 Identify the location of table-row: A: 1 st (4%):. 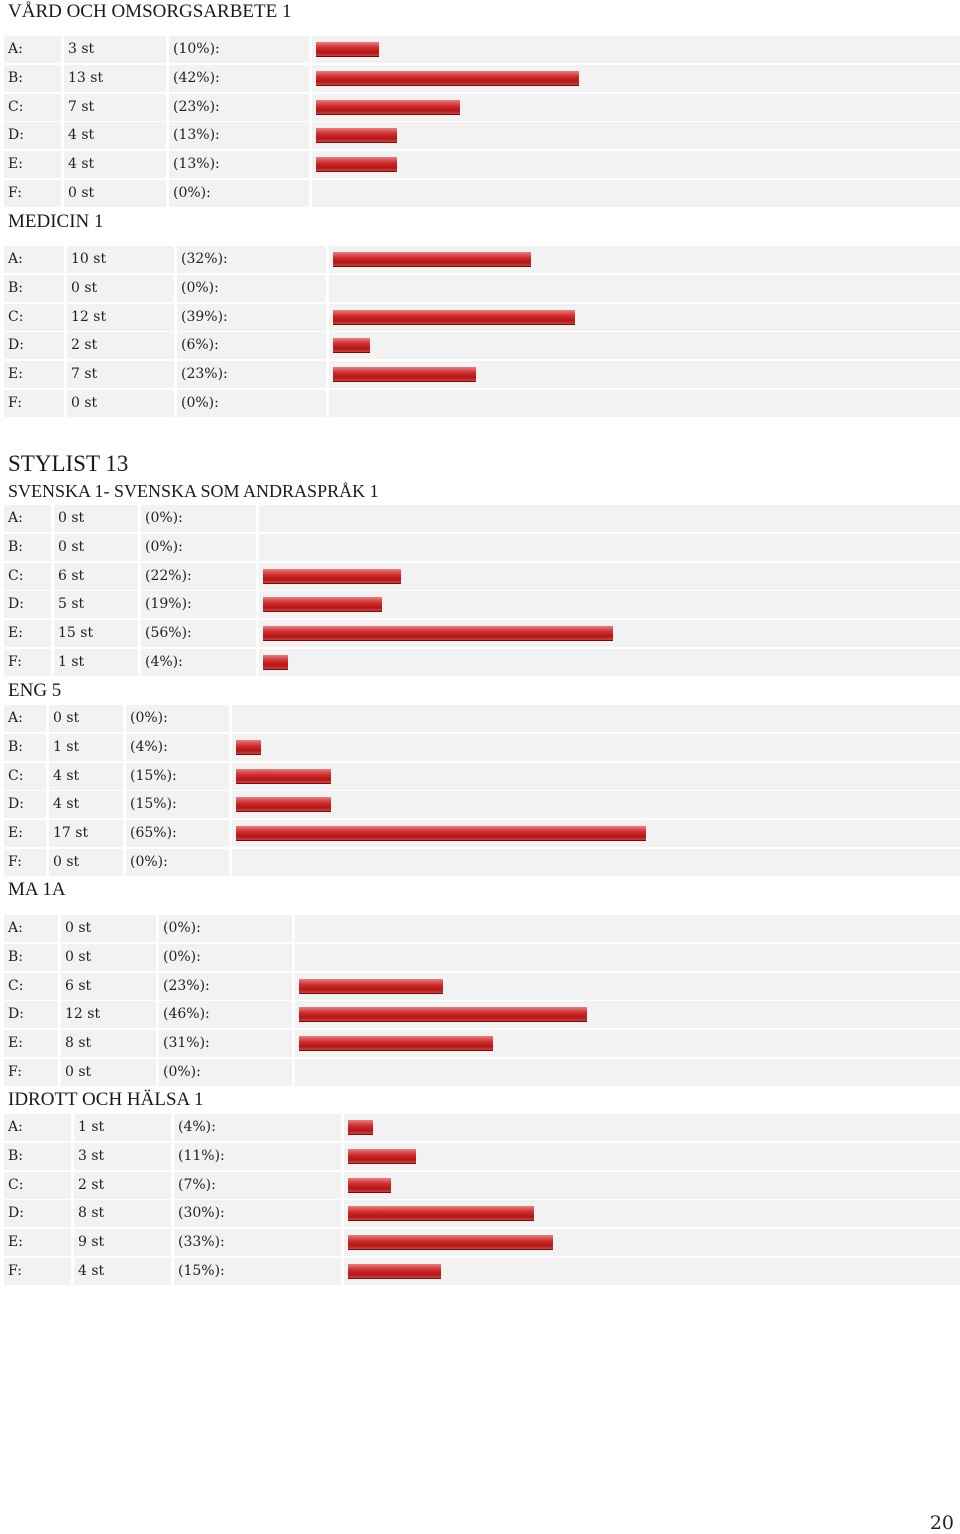
(480, 1128).